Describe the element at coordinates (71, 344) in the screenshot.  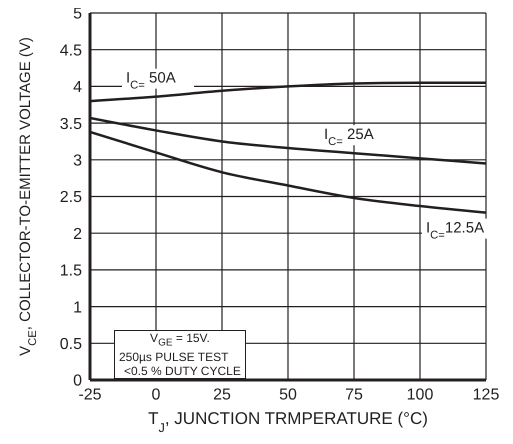
I see `y-tick-label: 0.5` at that location.